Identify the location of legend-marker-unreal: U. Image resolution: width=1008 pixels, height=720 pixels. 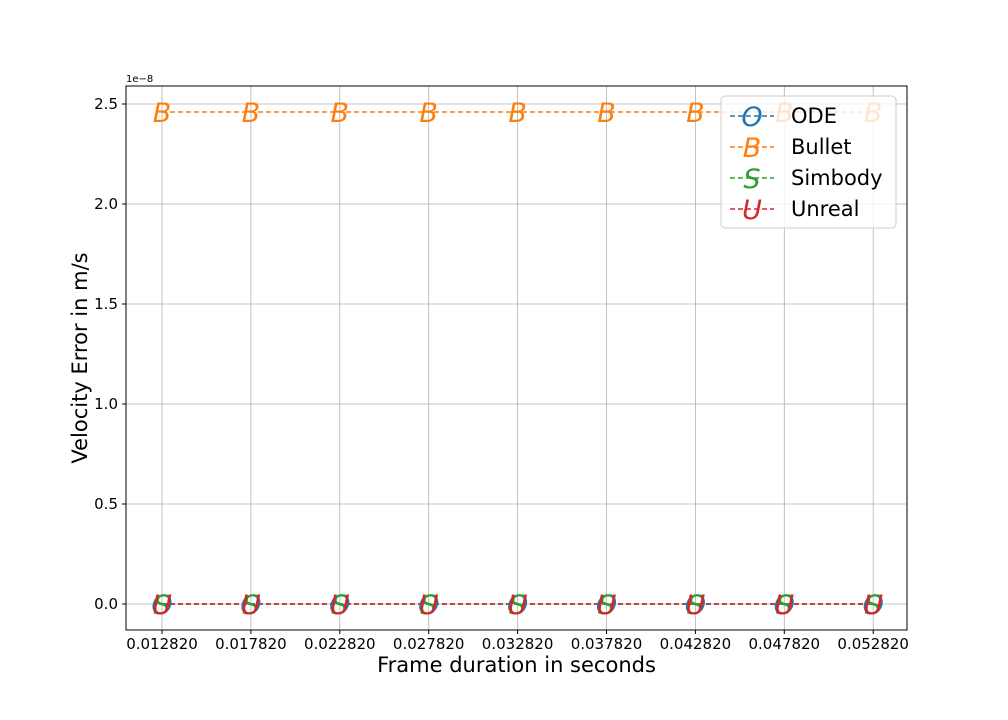
(752, 210).